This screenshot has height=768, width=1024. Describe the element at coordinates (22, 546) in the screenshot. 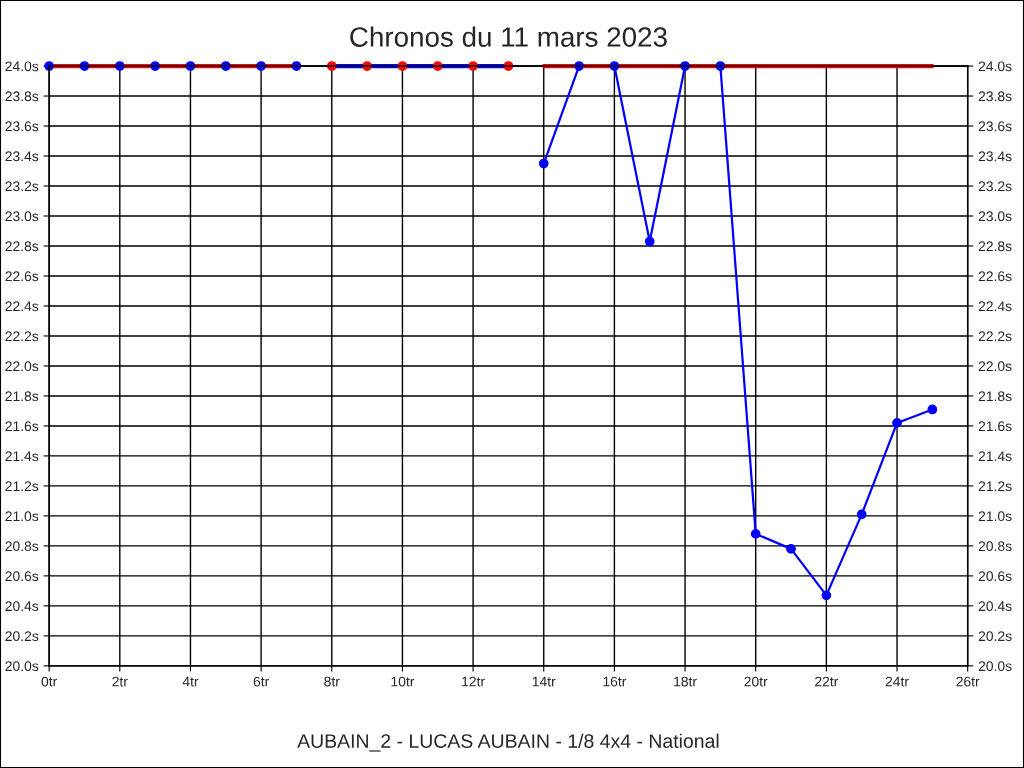

I see `y-tick-label: 20.8s` at that location.